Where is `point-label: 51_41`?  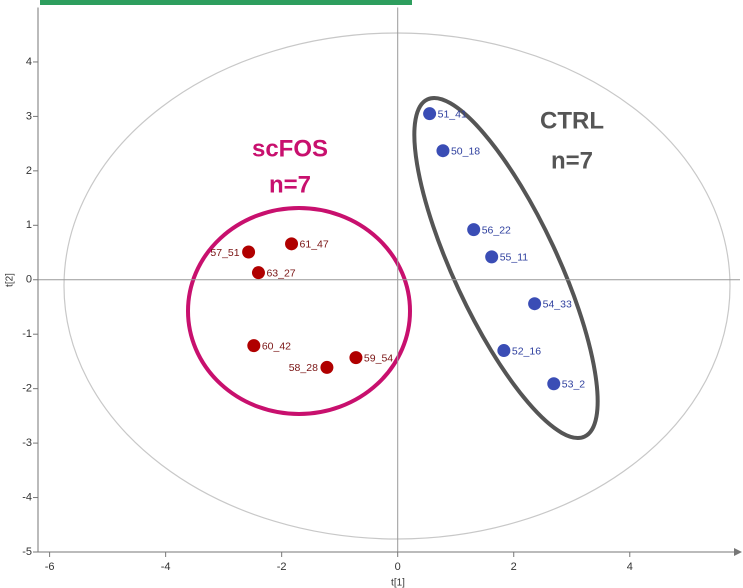
point-label: 51_41 is located at coordinates (452, 114).